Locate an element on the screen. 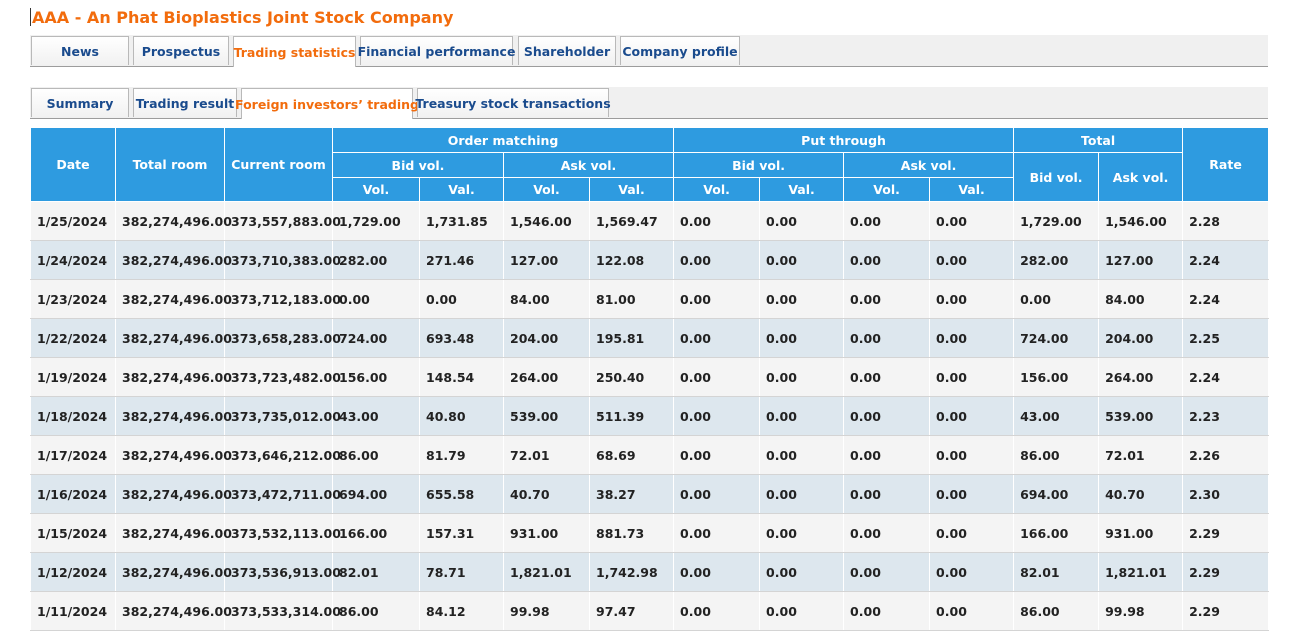  table-cell: 99.98 is located at coordinates (546, 611).